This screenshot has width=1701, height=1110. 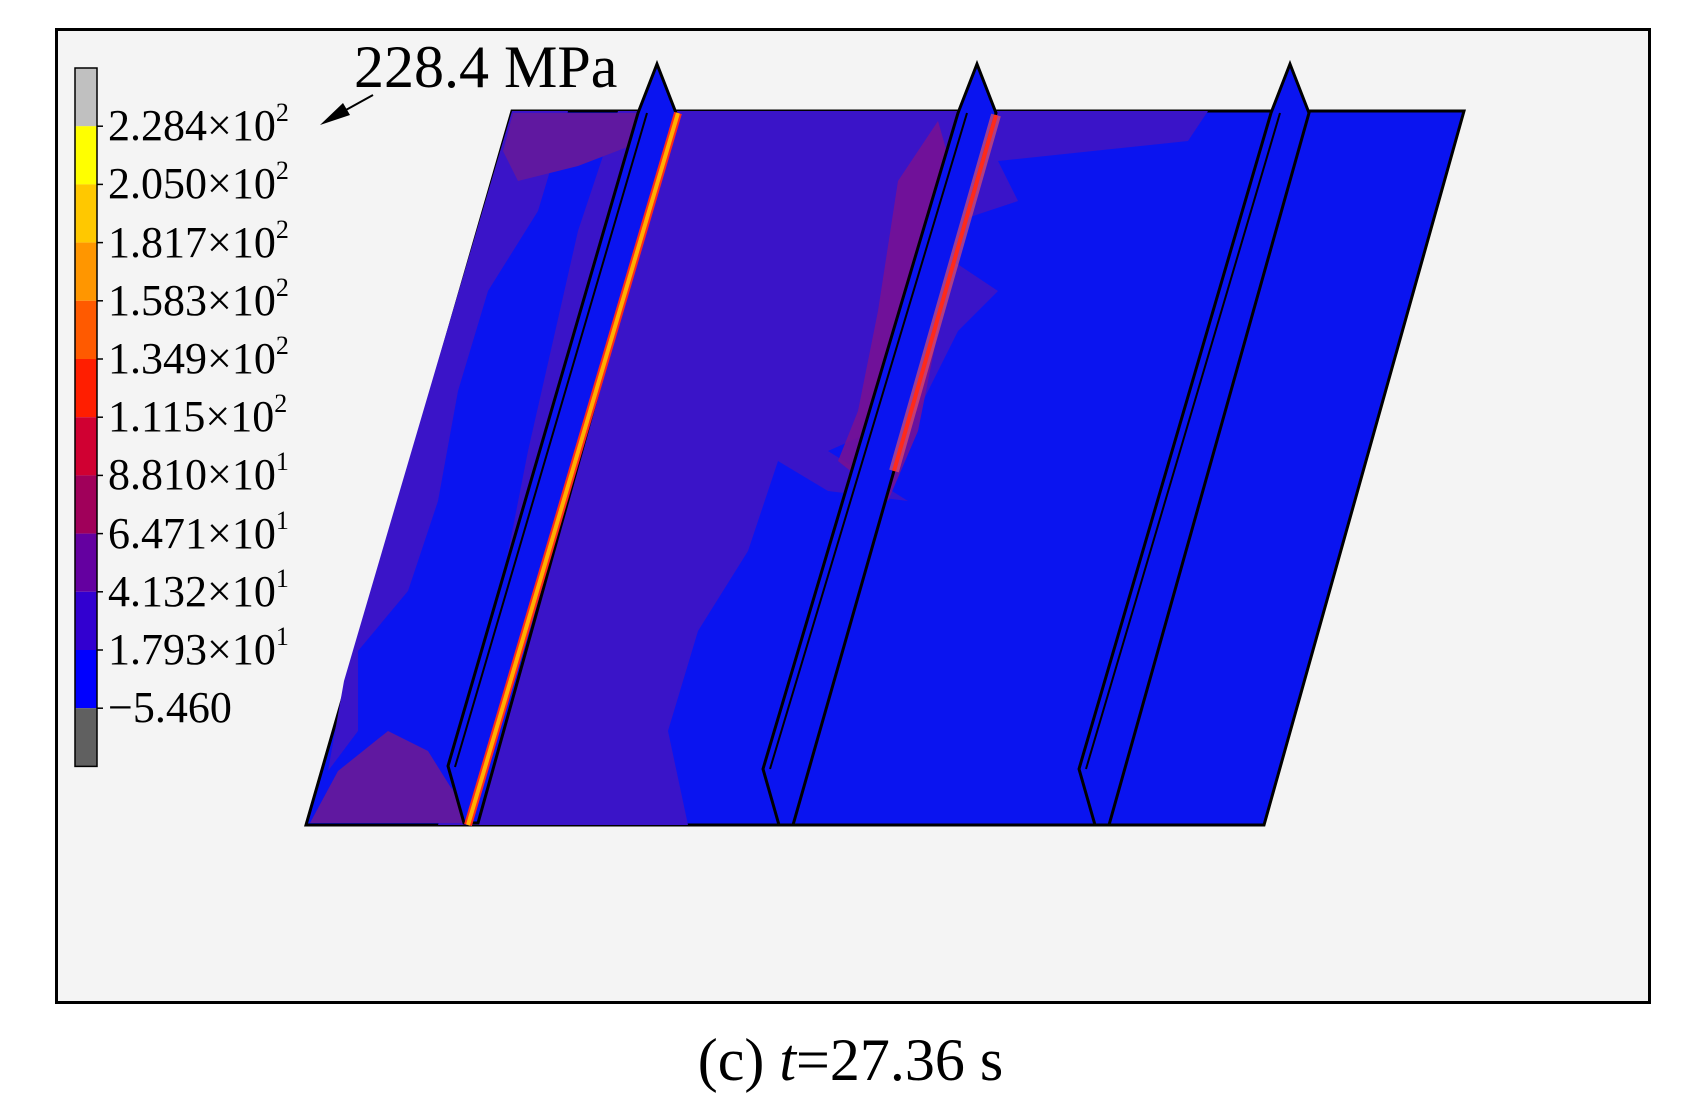 I want to click on legend-mantissa: 4.132, so click(x=157, y=591).